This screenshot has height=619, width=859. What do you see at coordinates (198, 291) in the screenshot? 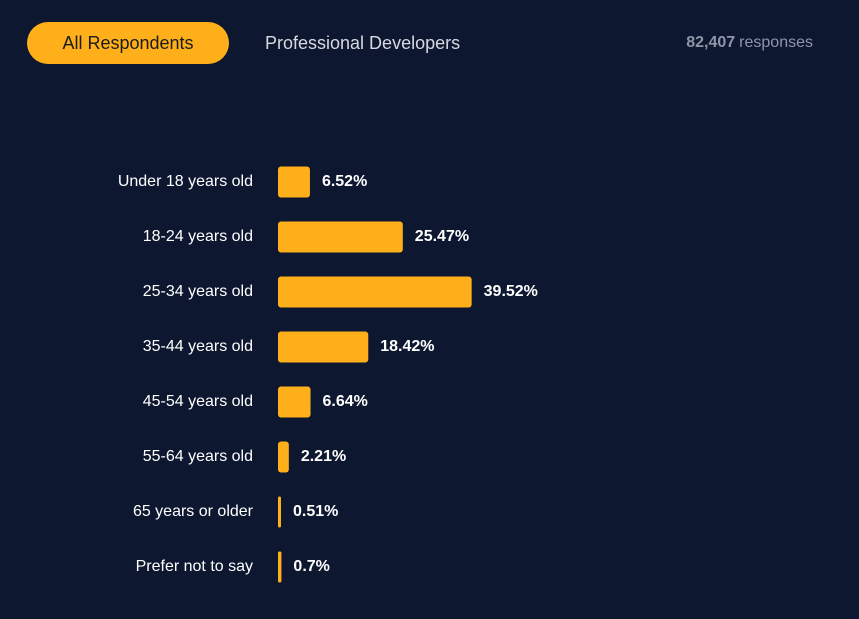
I see `category-label: 25-34 years old` at bounding box center [198, 291].